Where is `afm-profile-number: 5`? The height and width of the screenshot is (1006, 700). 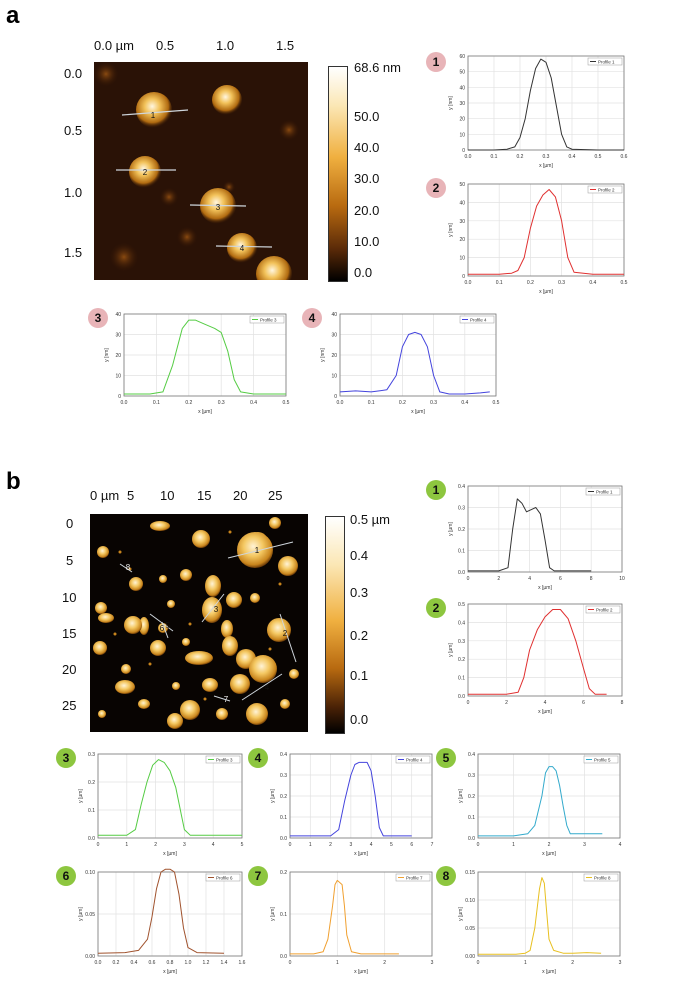 afm-profile-number: 5 is located at coordinates (168, 625).